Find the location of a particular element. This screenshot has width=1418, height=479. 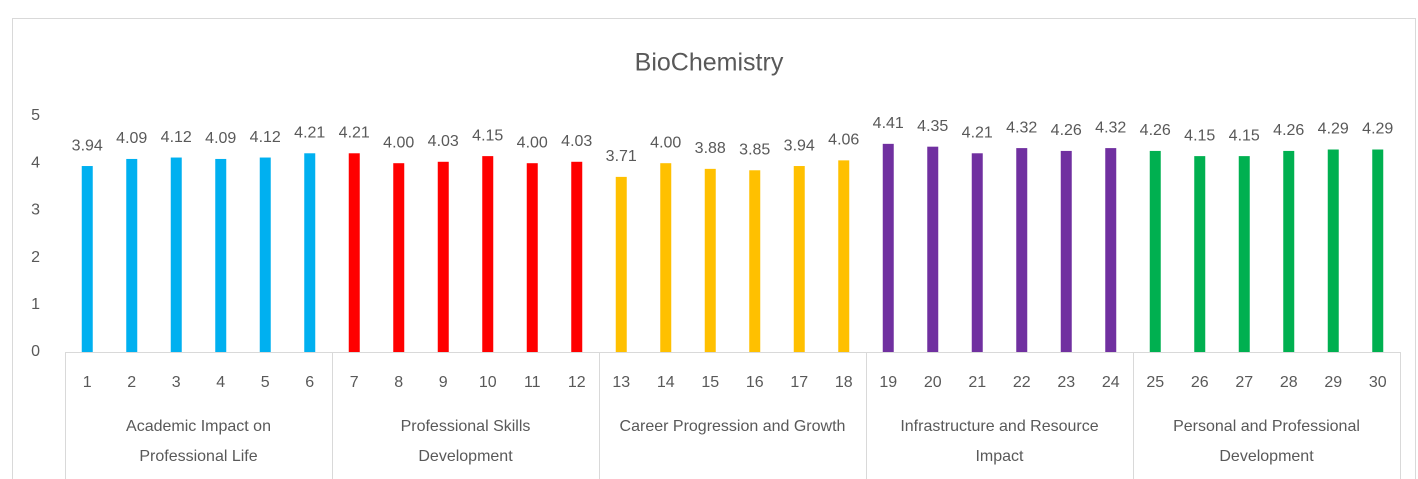

data-label: 3.71 is located at coordinates (621, 156).